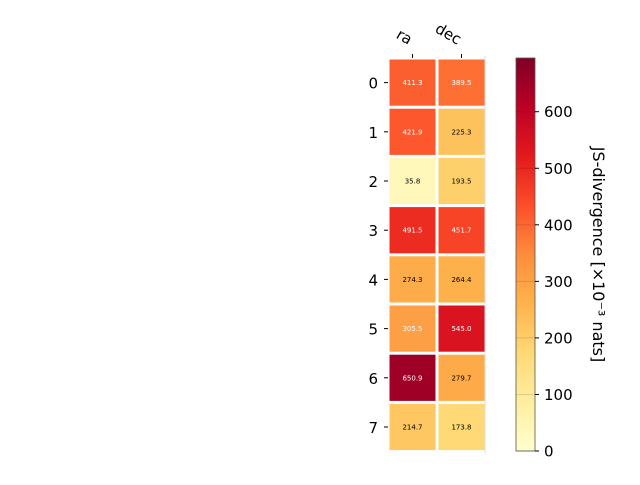 Image resolution: width=640 pixels, height=485 pixels. I want to click on cell-value-label: 650.9, so click(412, 378).